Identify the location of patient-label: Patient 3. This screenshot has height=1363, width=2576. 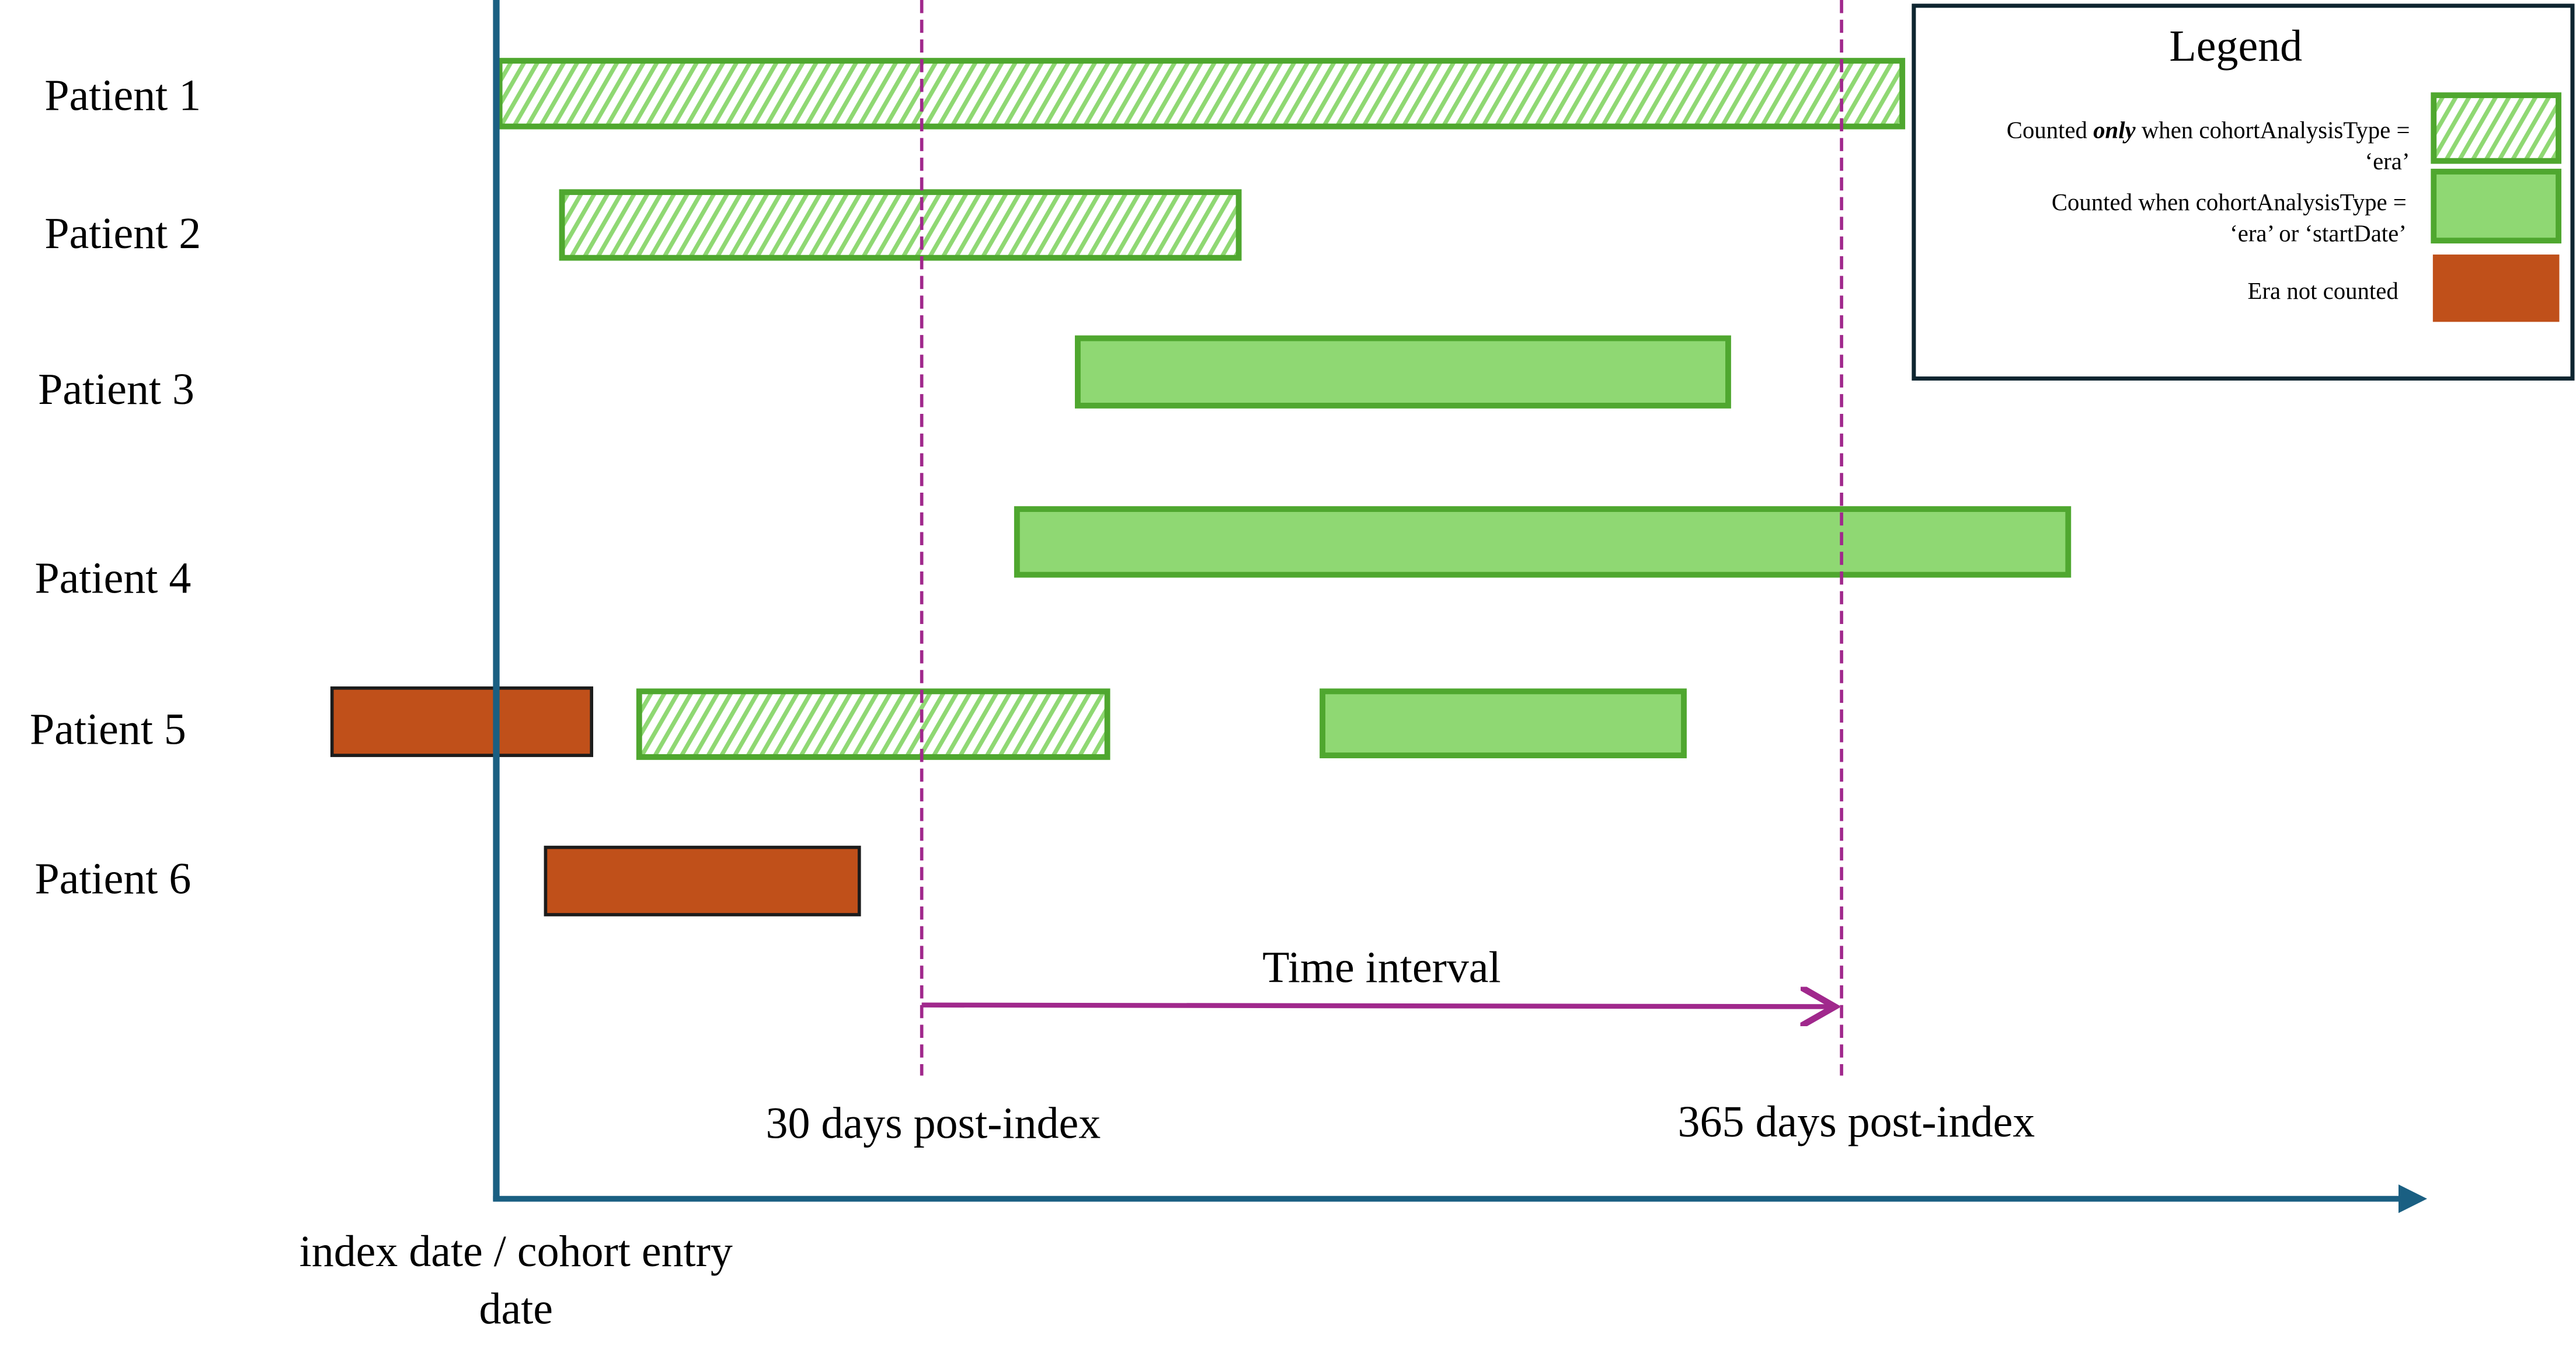
(116, 389).